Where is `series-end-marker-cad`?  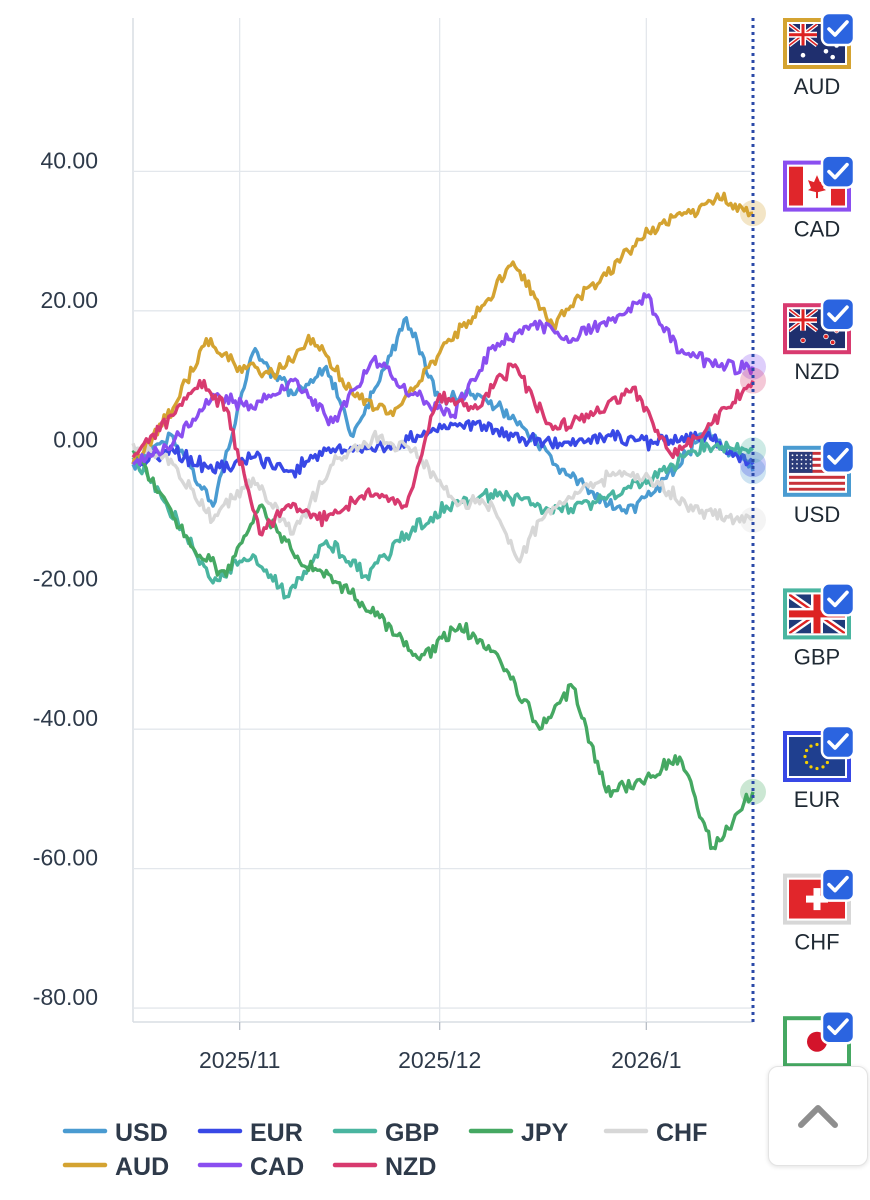
series-end-marker-cad is located at coordinates (753, 366).